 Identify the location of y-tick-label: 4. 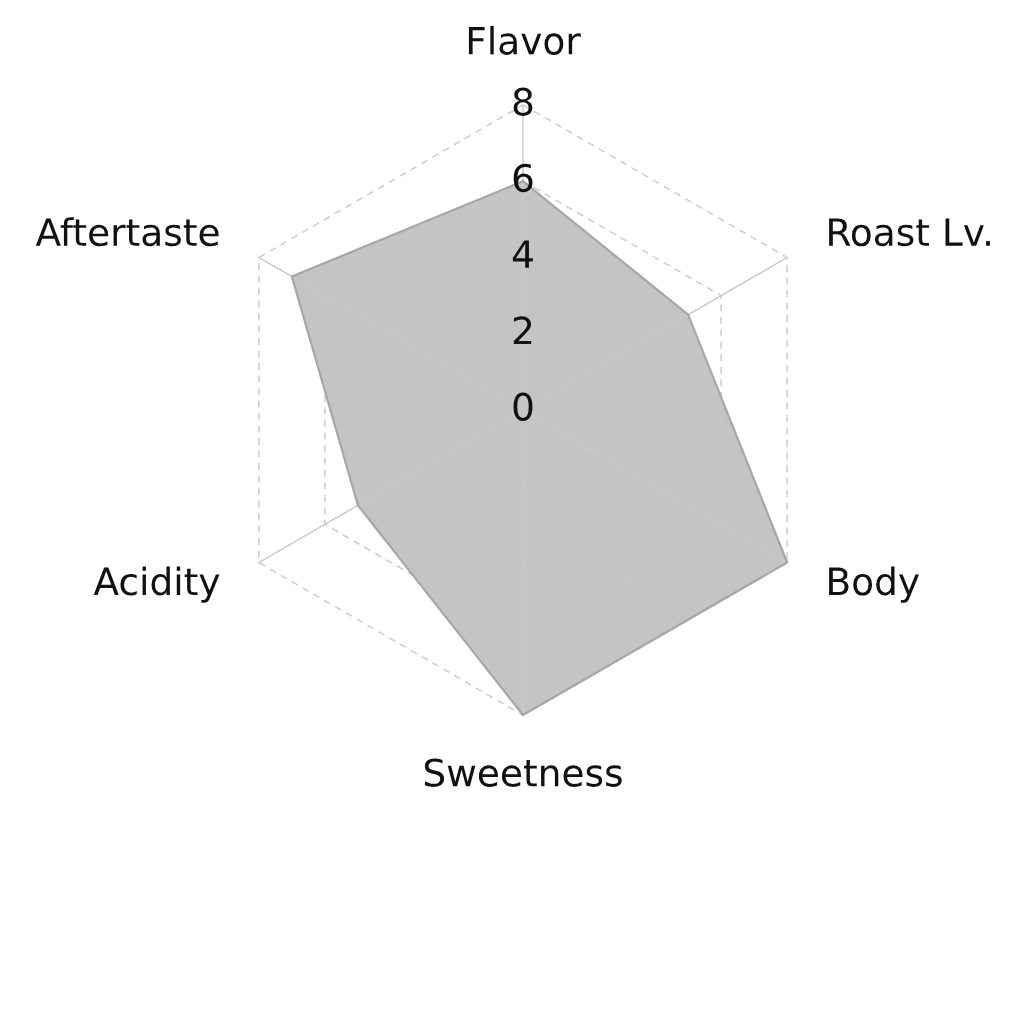
(522, 254).